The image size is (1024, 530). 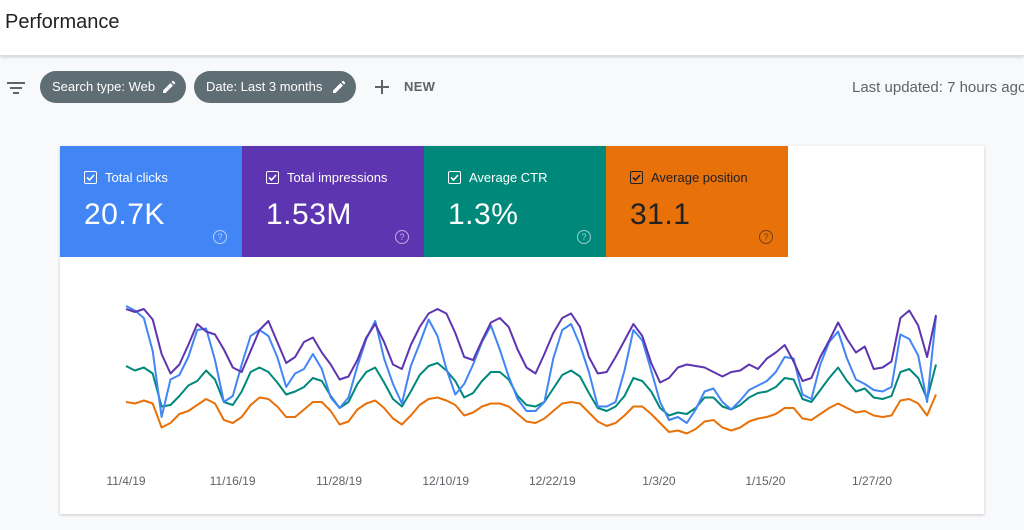 What do you see at coordinates (512, 28) in the screenshot?
I see `app-header: Performance` at bounding box center [512, 28].